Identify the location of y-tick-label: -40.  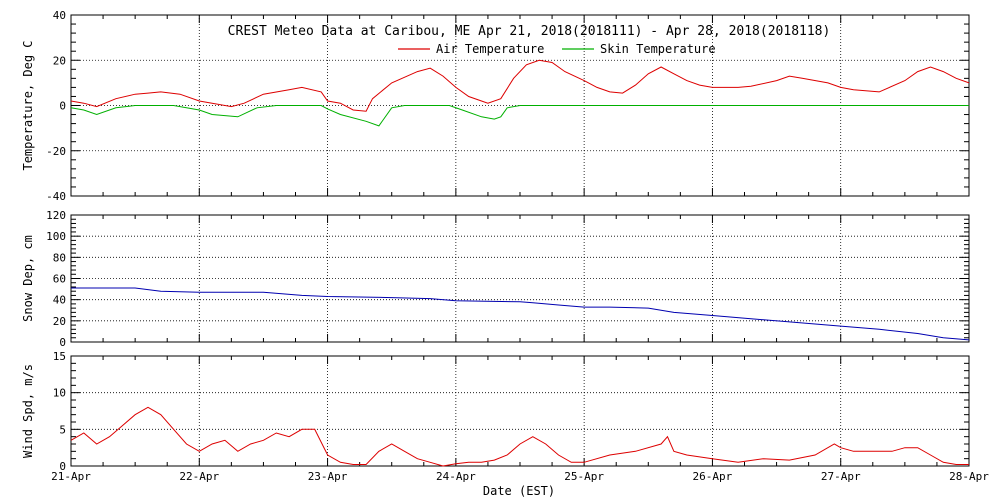
(56, 196).